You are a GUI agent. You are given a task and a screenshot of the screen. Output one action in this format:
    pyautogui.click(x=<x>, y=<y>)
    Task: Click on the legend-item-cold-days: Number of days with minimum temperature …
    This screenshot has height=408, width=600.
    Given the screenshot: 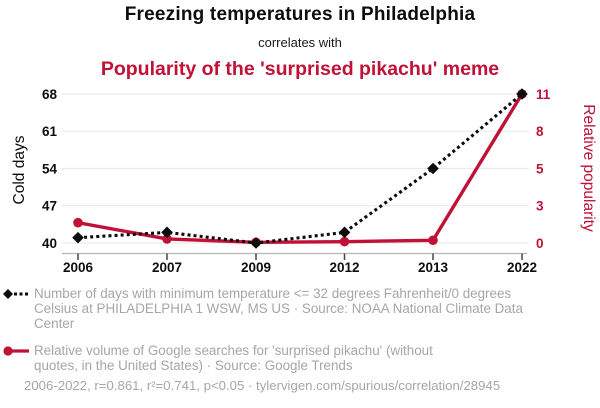 What is the action you would take?
    pyautogui.click(x=296, y=308)
    